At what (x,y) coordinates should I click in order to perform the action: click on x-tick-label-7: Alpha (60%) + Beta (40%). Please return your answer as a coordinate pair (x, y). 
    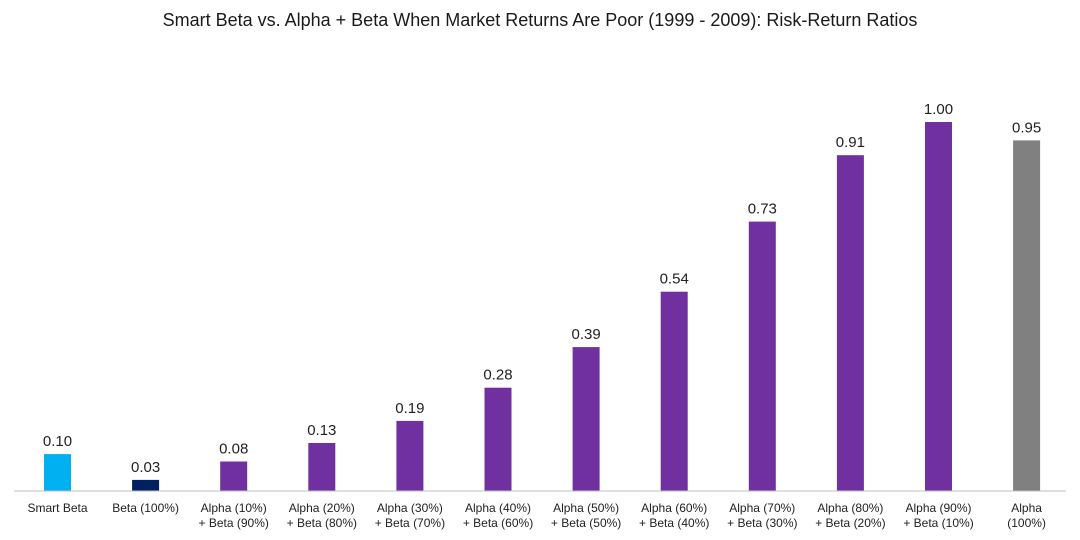
    Looking at the image, I should click on (674, 515).